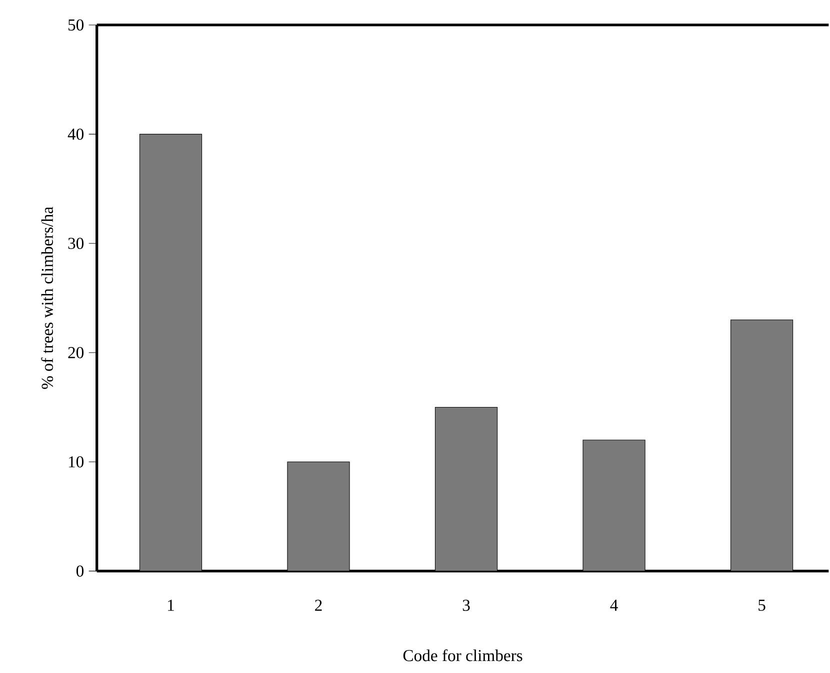  Describe the element at coordinates (614, 605) in the screenshot. I see `x-tick-label: 4` at that location.